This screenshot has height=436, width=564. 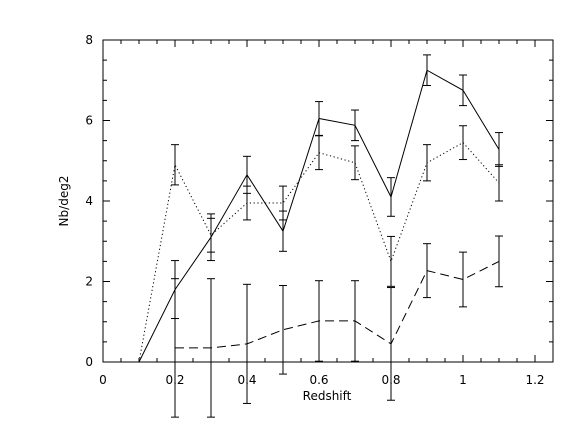 I want to click on y-tick-label: 2, so click(x=89, y=282).